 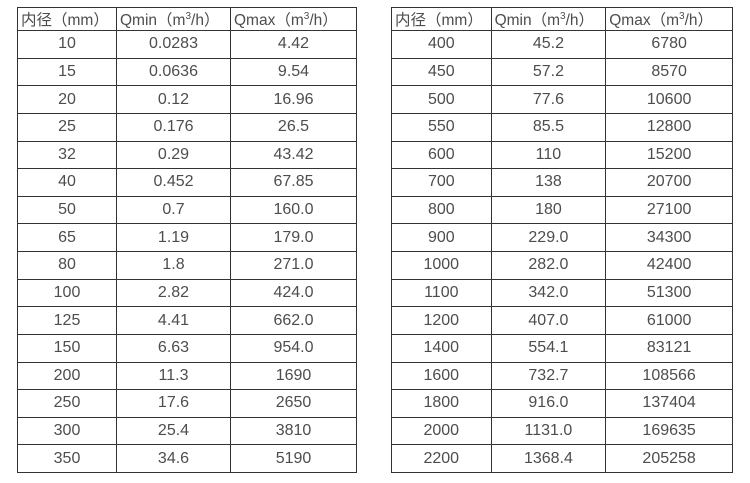 I want to click on table-cell: 550, so click(x=441, y=127).